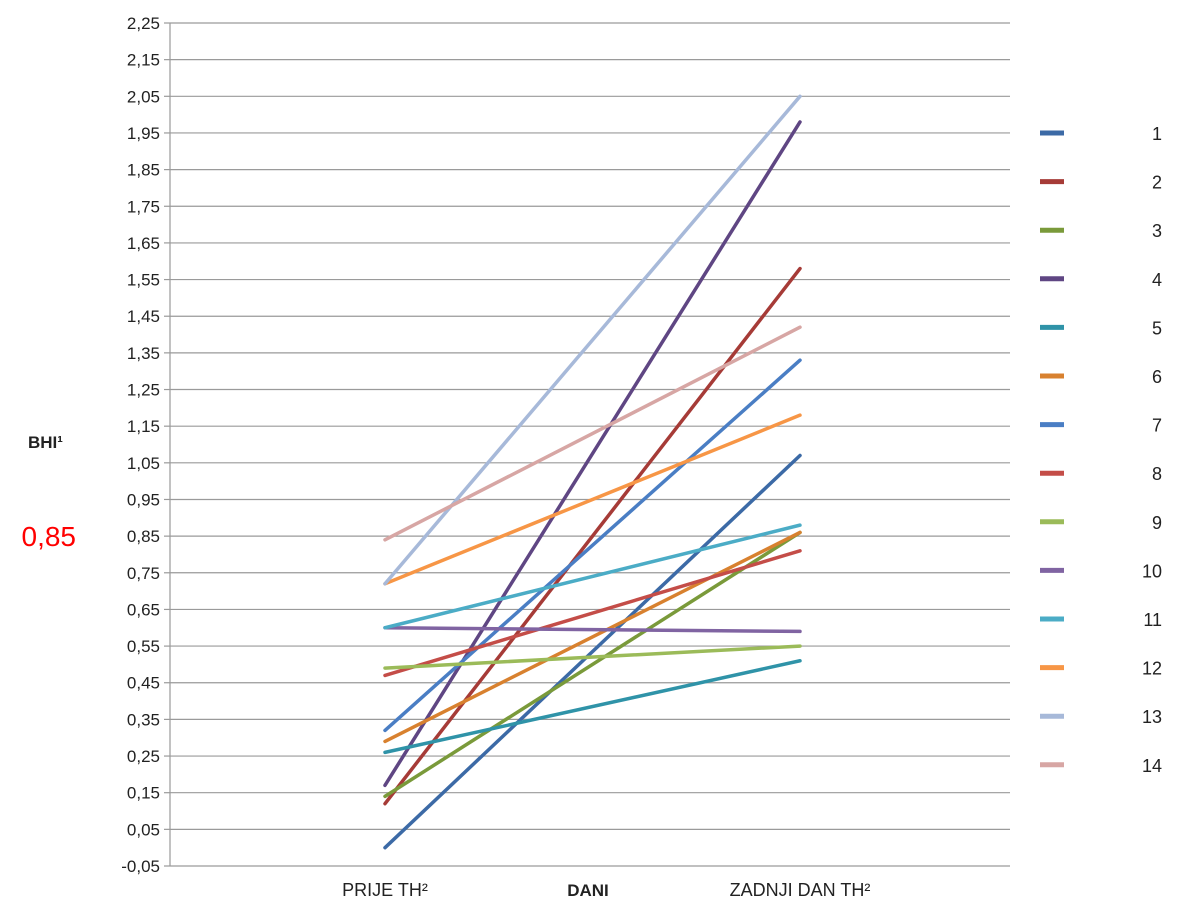  Describe the element at coordinates (1157, 183) in the screenshot. I see `legend-label-2: 2` at that location.